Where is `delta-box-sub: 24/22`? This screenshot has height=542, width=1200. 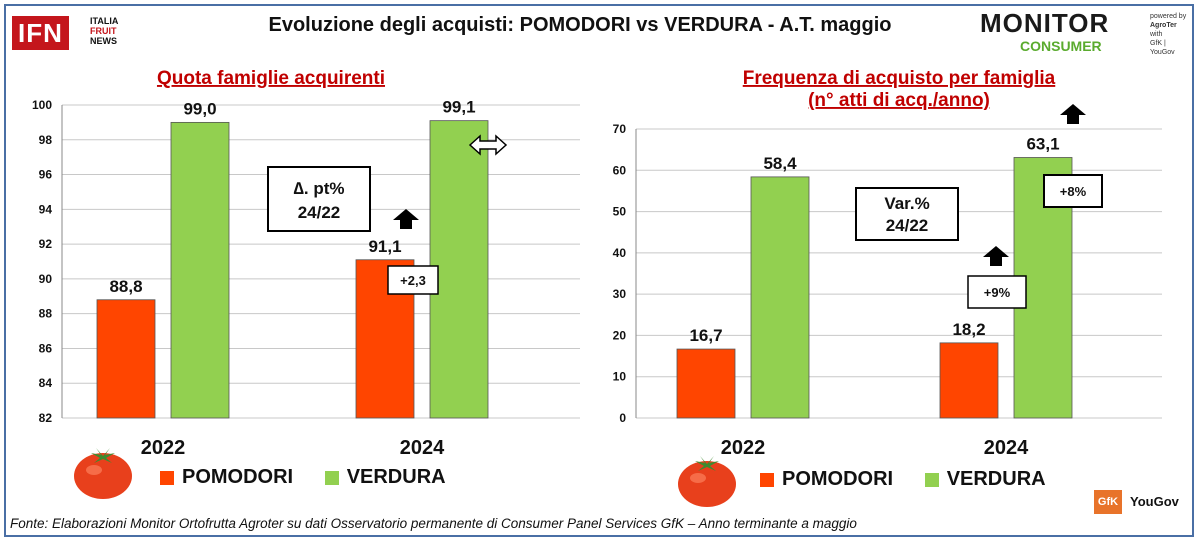
delta-box-sub: 24/22 is located at coordinates (319, 212).